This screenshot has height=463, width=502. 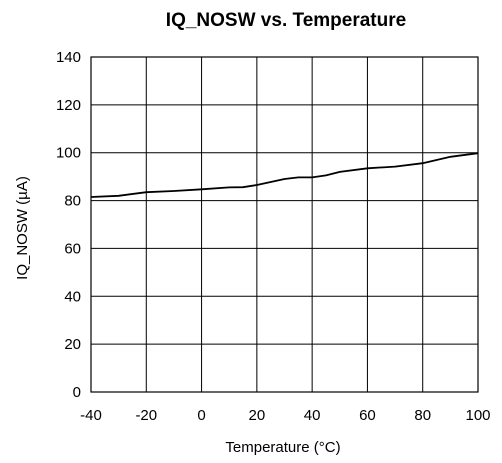 I want to click on y-tick-label: 100, so click(x=68, y=153).